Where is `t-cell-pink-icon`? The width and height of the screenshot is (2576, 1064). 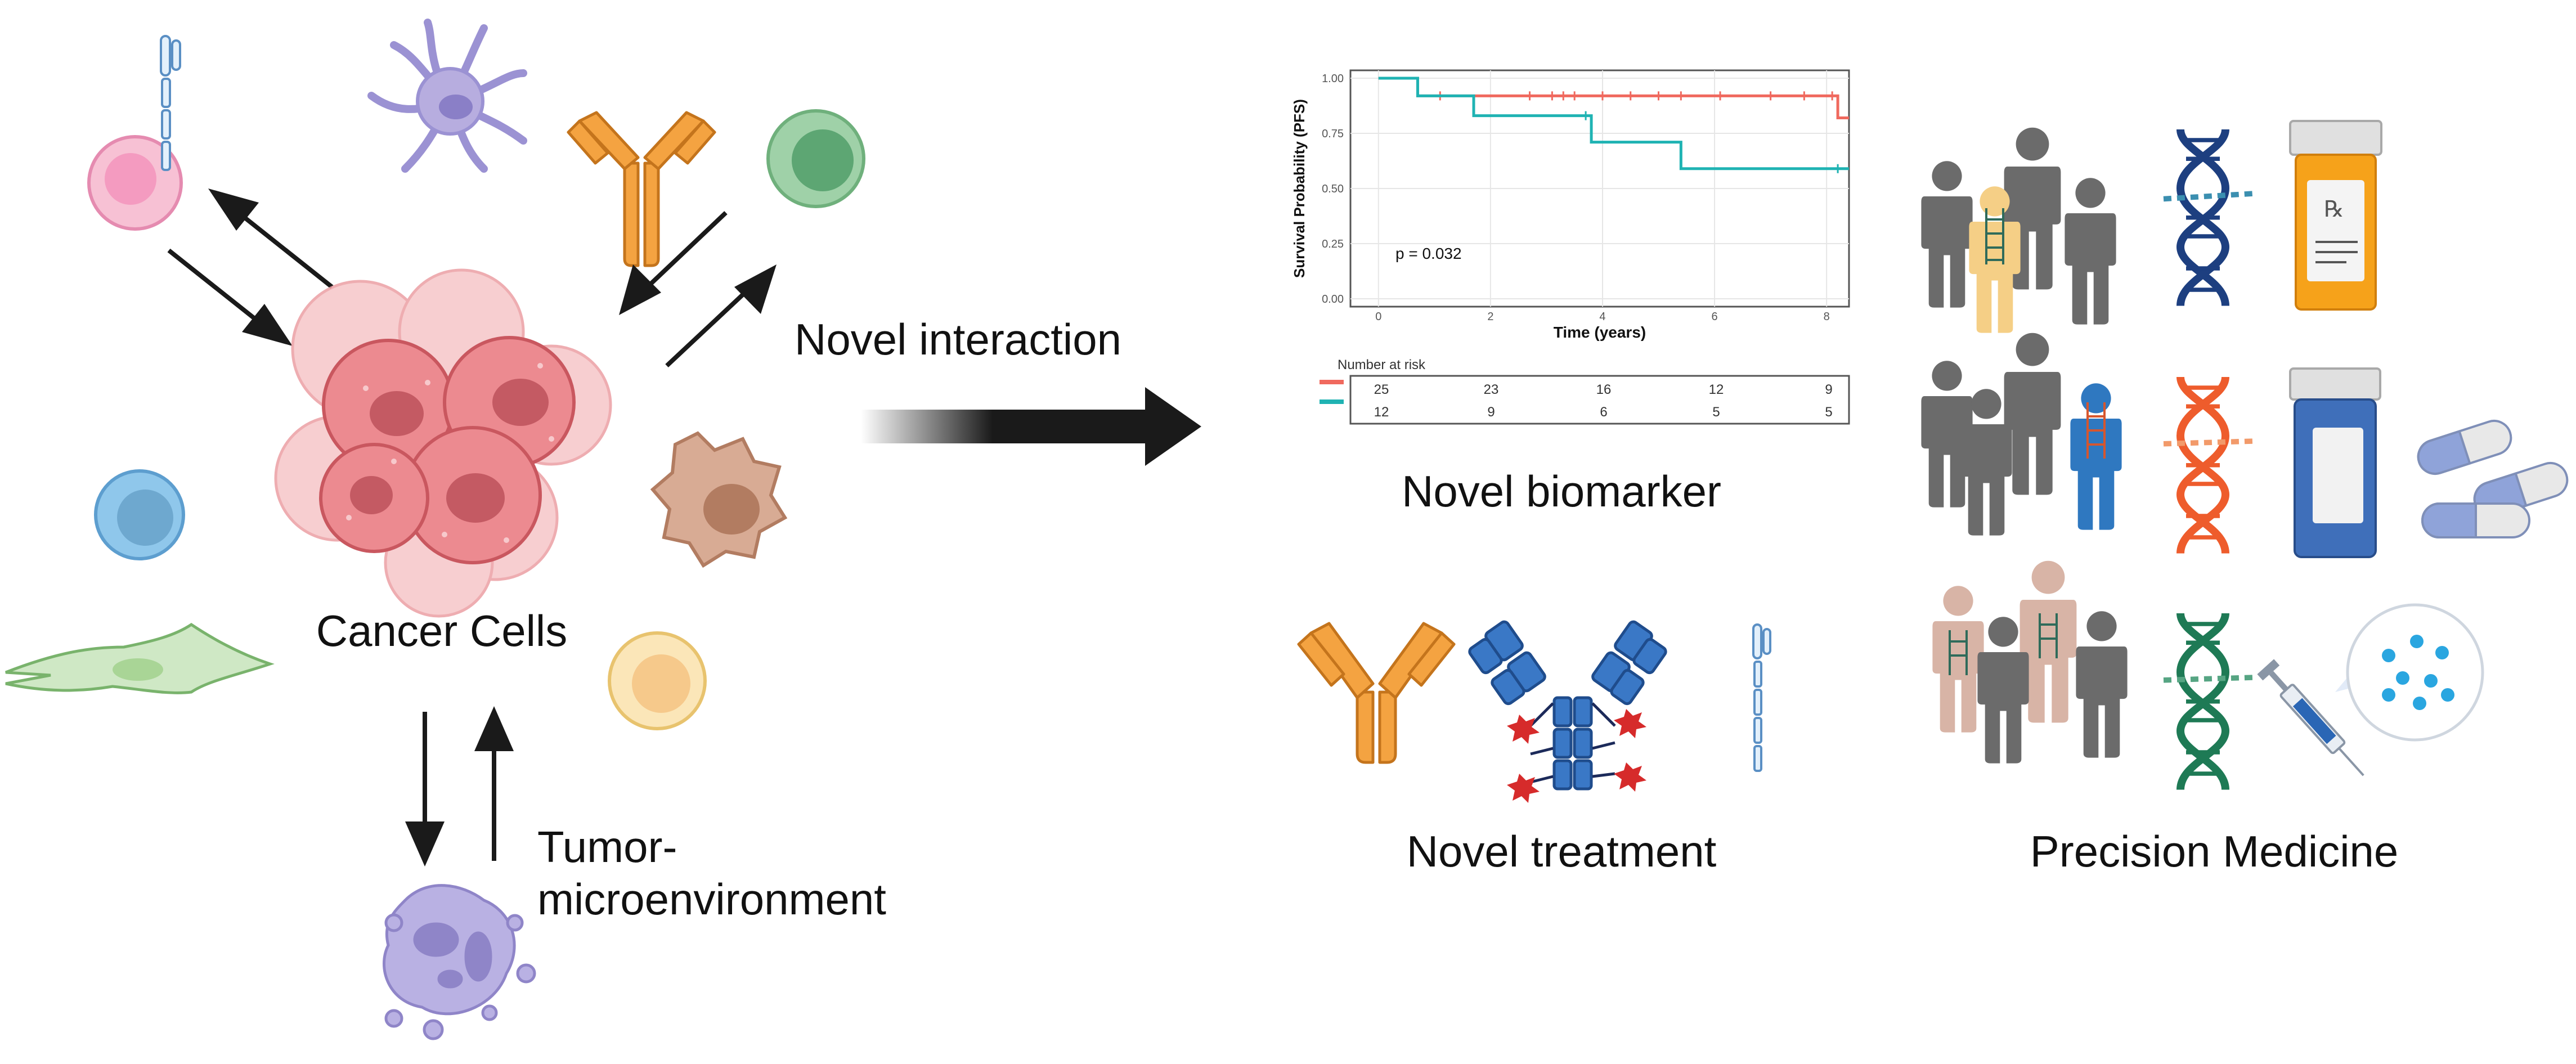
t-cell-pink-icon is located at coordinates (135, 132).